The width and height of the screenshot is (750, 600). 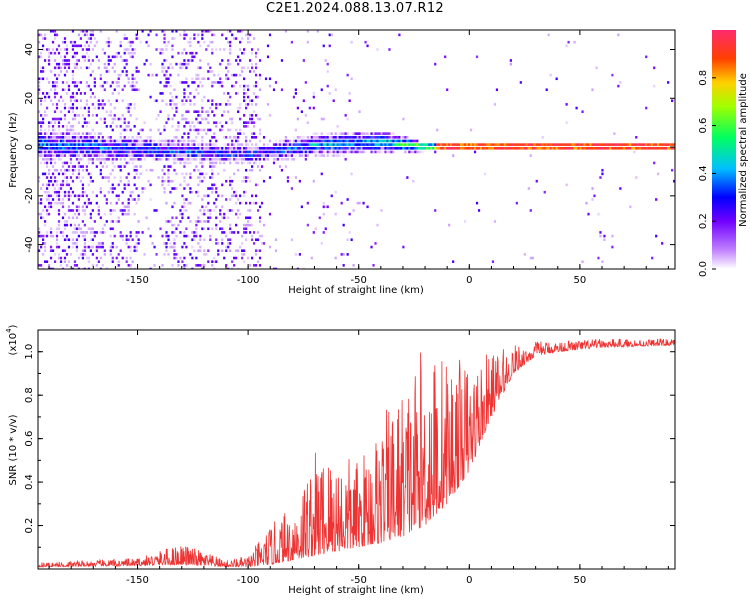 What do you see at coordinates (13, 449) in the screenshot?
I see `snr-y-label: SNR (10 * v/v)` at bounding box center [13, 449].